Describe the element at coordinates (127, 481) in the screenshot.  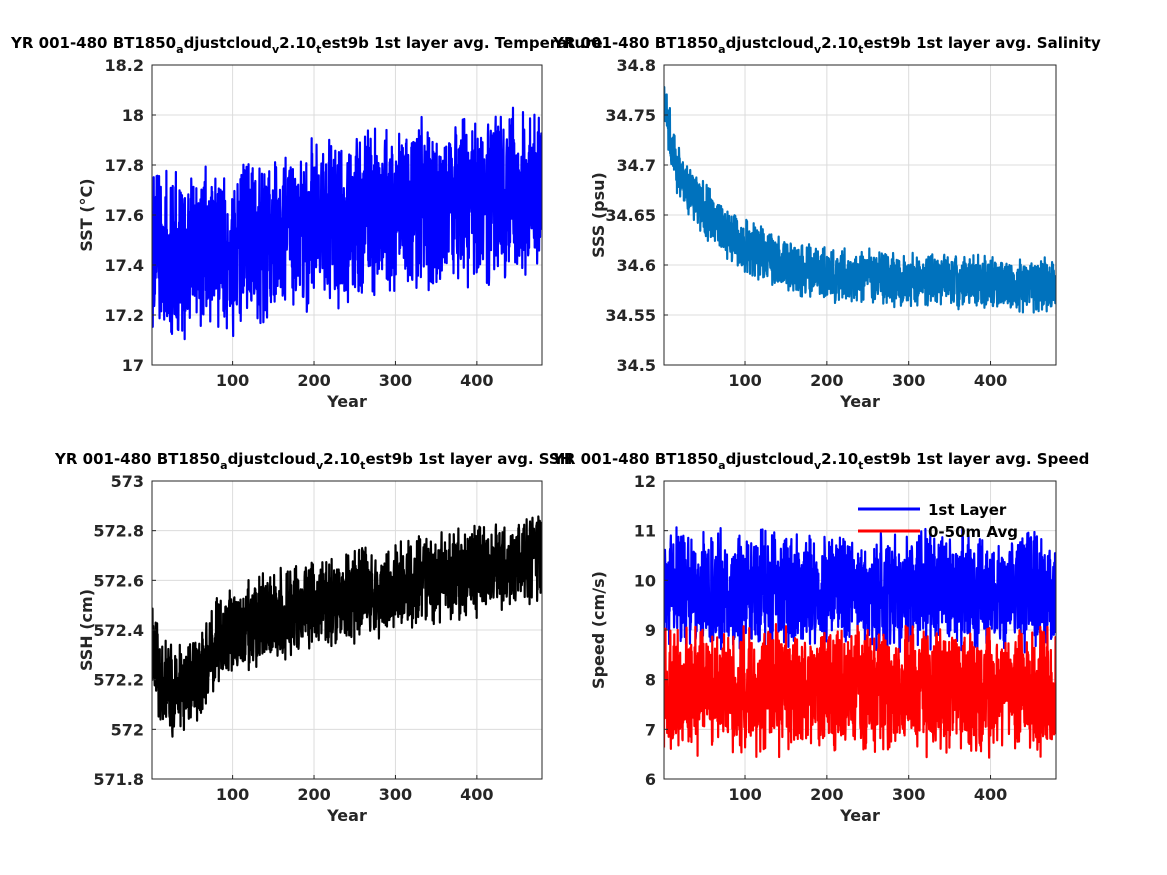
I see `y-tick-label: 573` at that location.